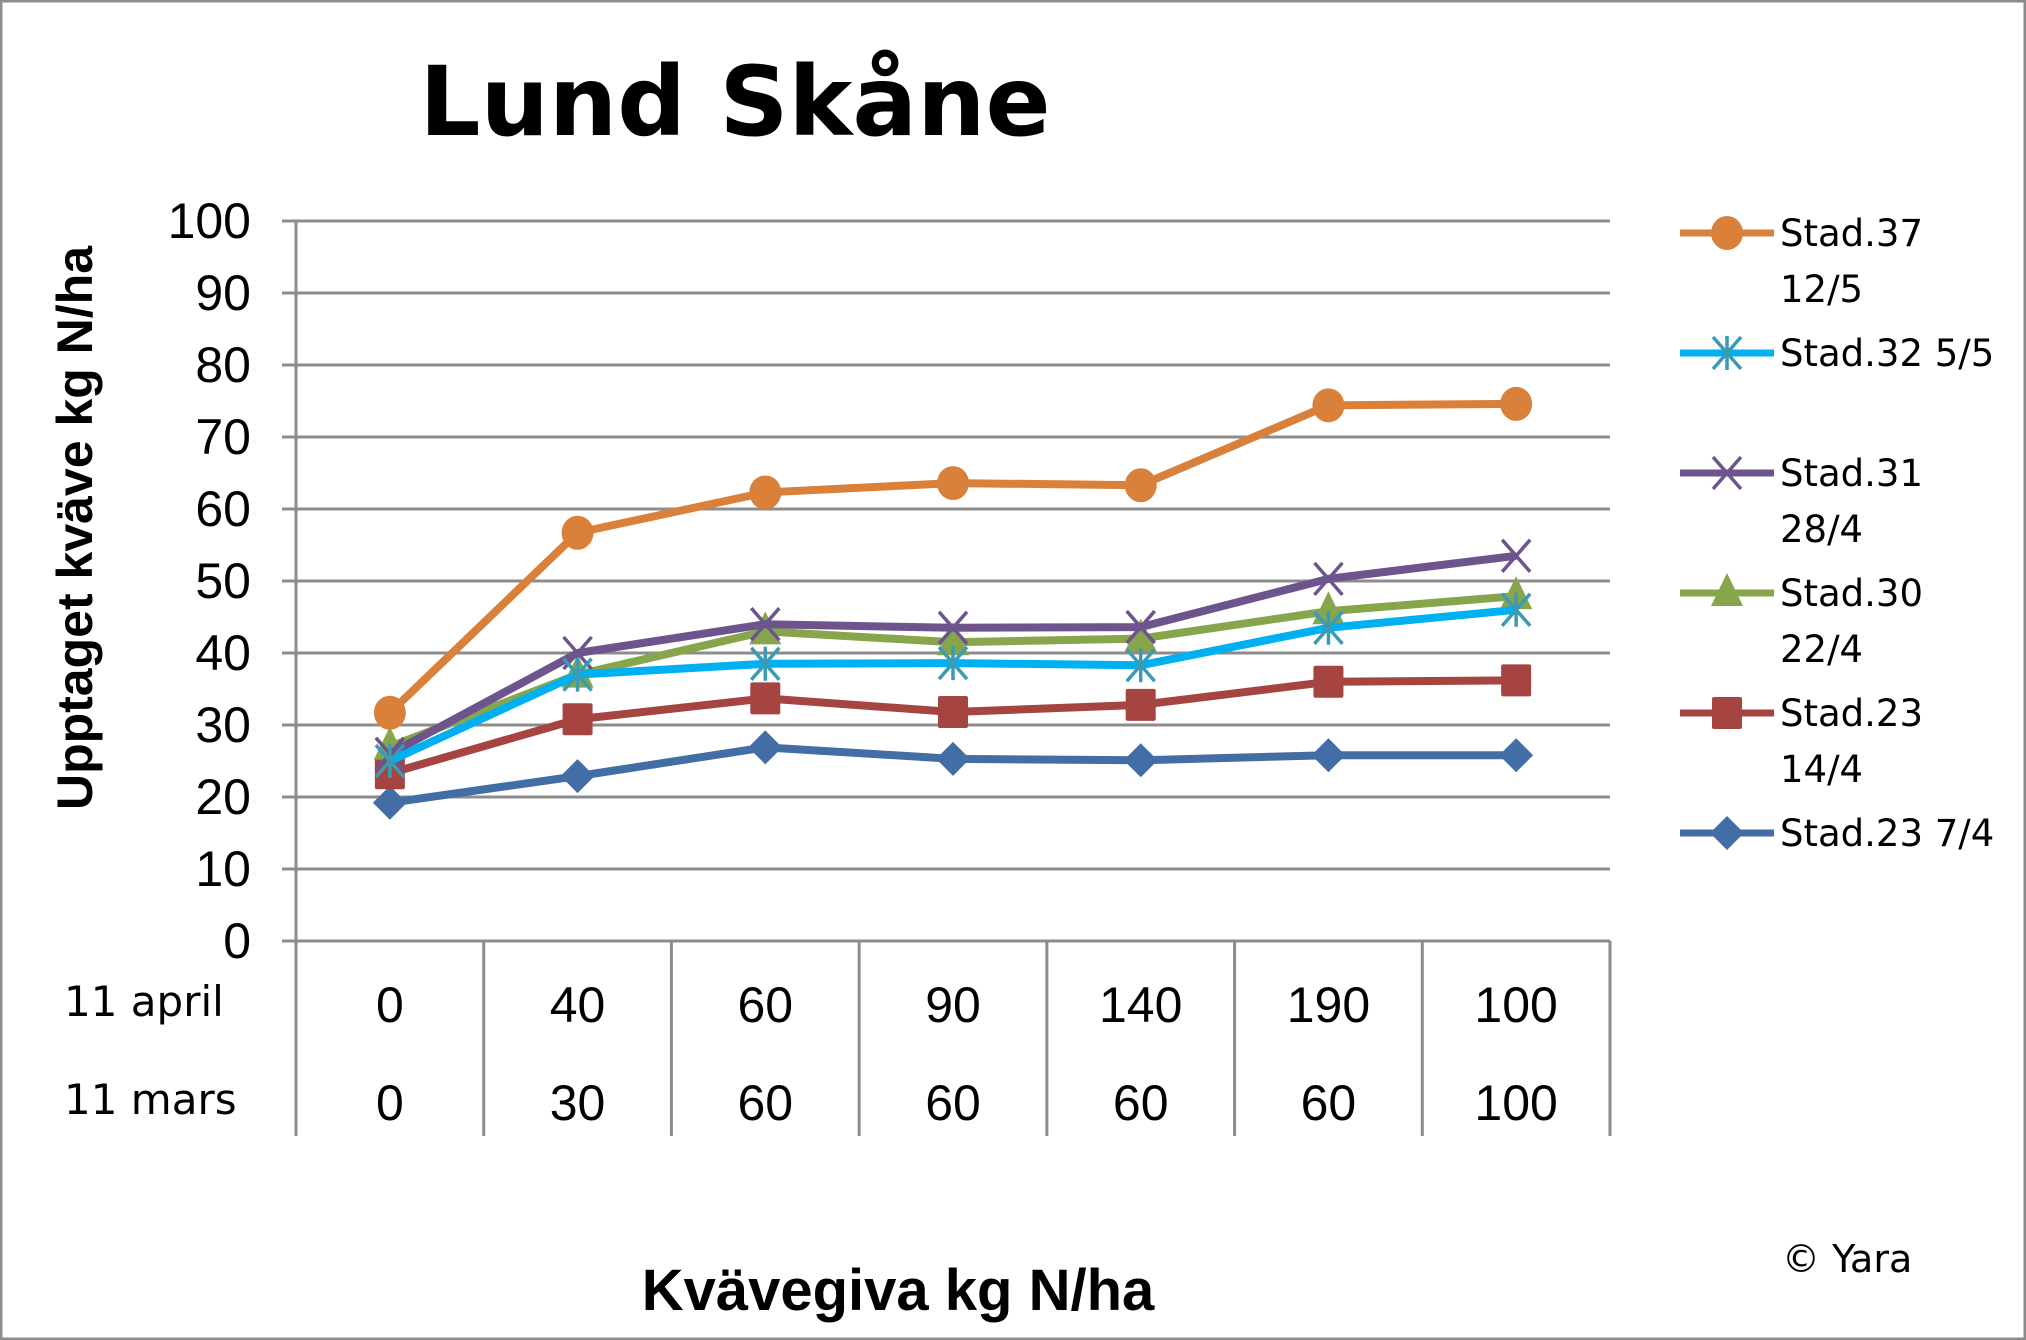 Image resolution: width=2026 pixels, height=1340 pixels. What do you see at coordinates (1801, 741) in the screenshot?
I see `legend-item: Stad.23 14/4` at bounding box center [1801, 741].